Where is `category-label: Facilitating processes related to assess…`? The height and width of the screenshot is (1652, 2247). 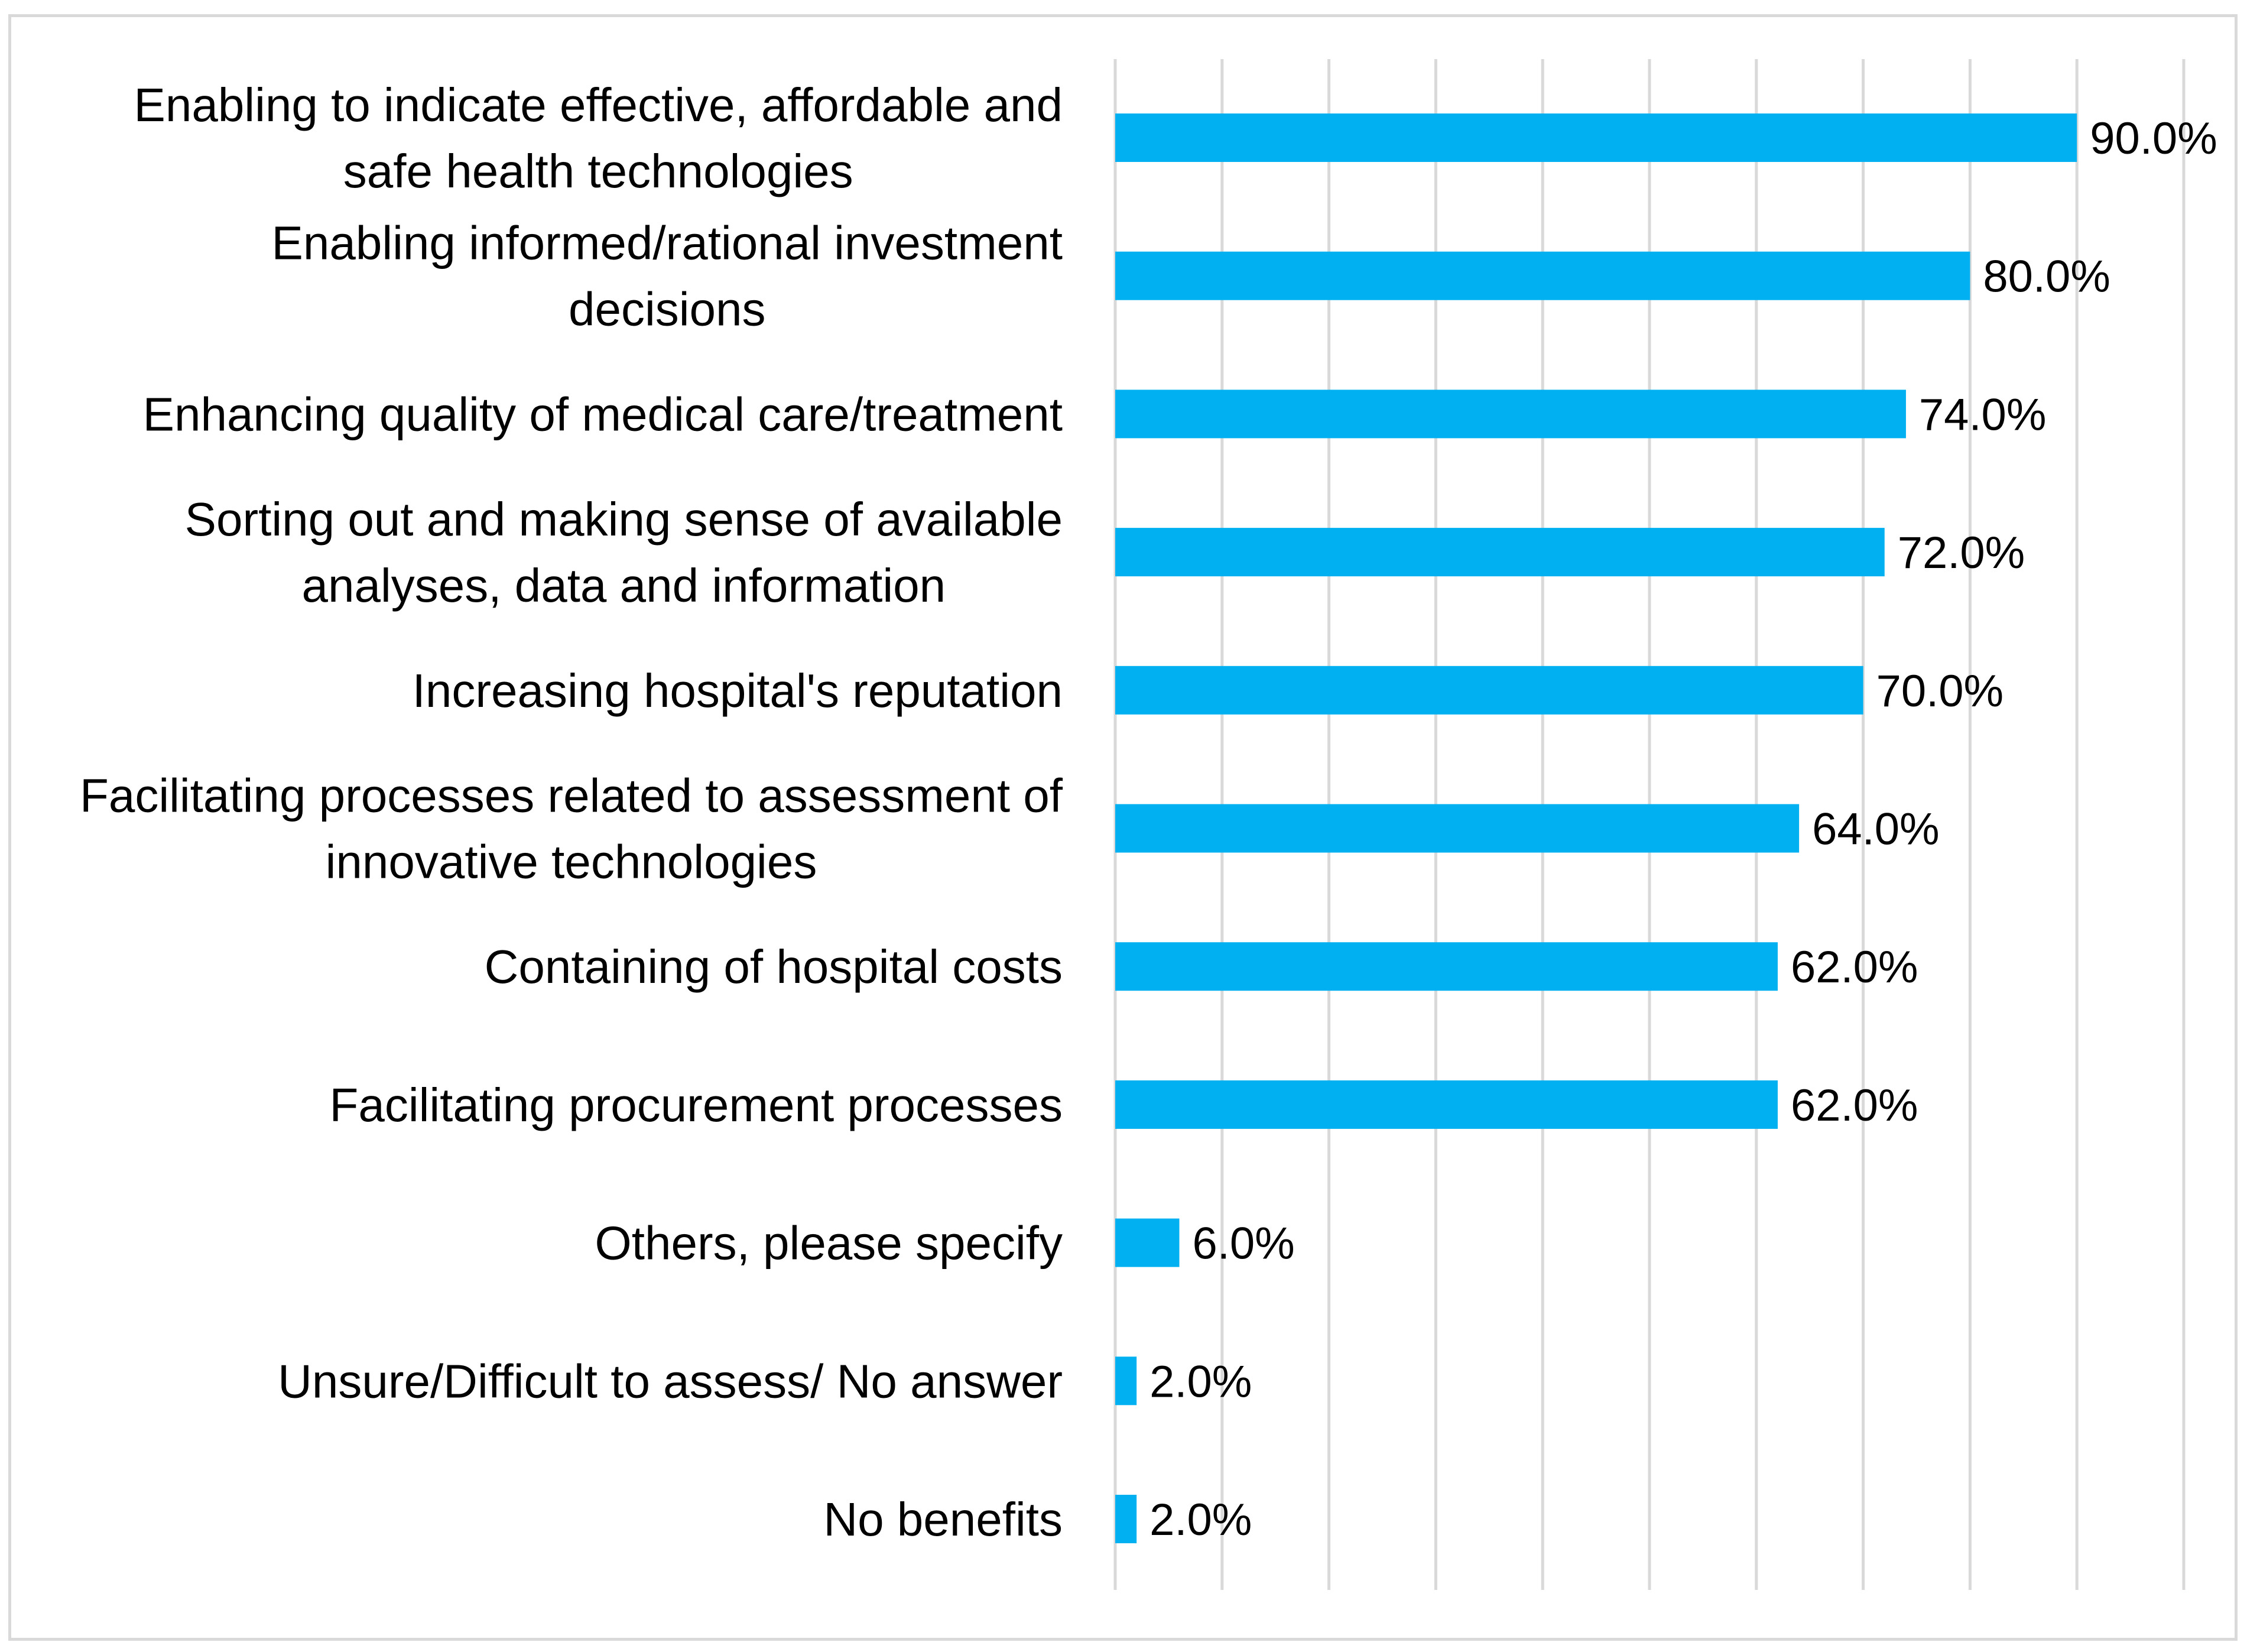
category-label: Facilitating processes related to assess… is located at coordinates (571, 829).